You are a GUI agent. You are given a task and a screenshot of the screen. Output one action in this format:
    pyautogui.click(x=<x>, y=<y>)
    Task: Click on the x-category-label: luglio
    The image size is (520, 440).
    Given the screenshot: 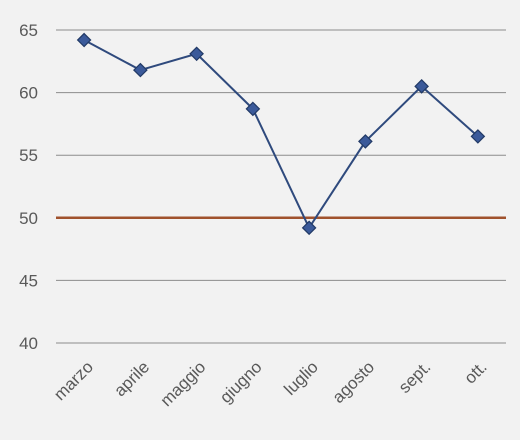 What is the action you would take?
    pyautogui.click(x=301, y=378)
    